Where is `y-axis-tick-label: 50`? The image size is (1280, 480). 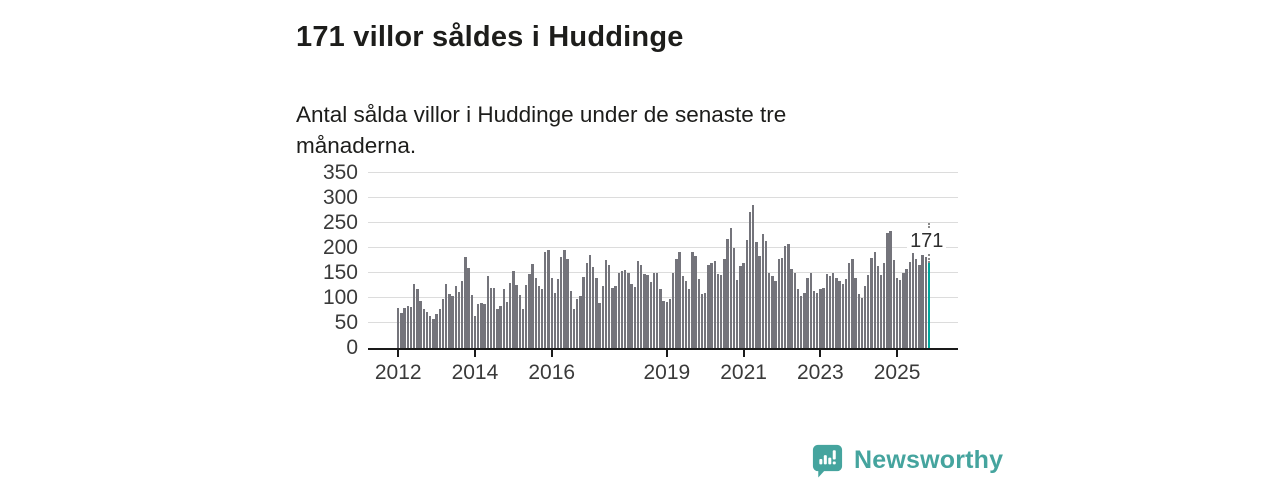 y-axis-tick-label: 50 is located at coordinates (346, 322).